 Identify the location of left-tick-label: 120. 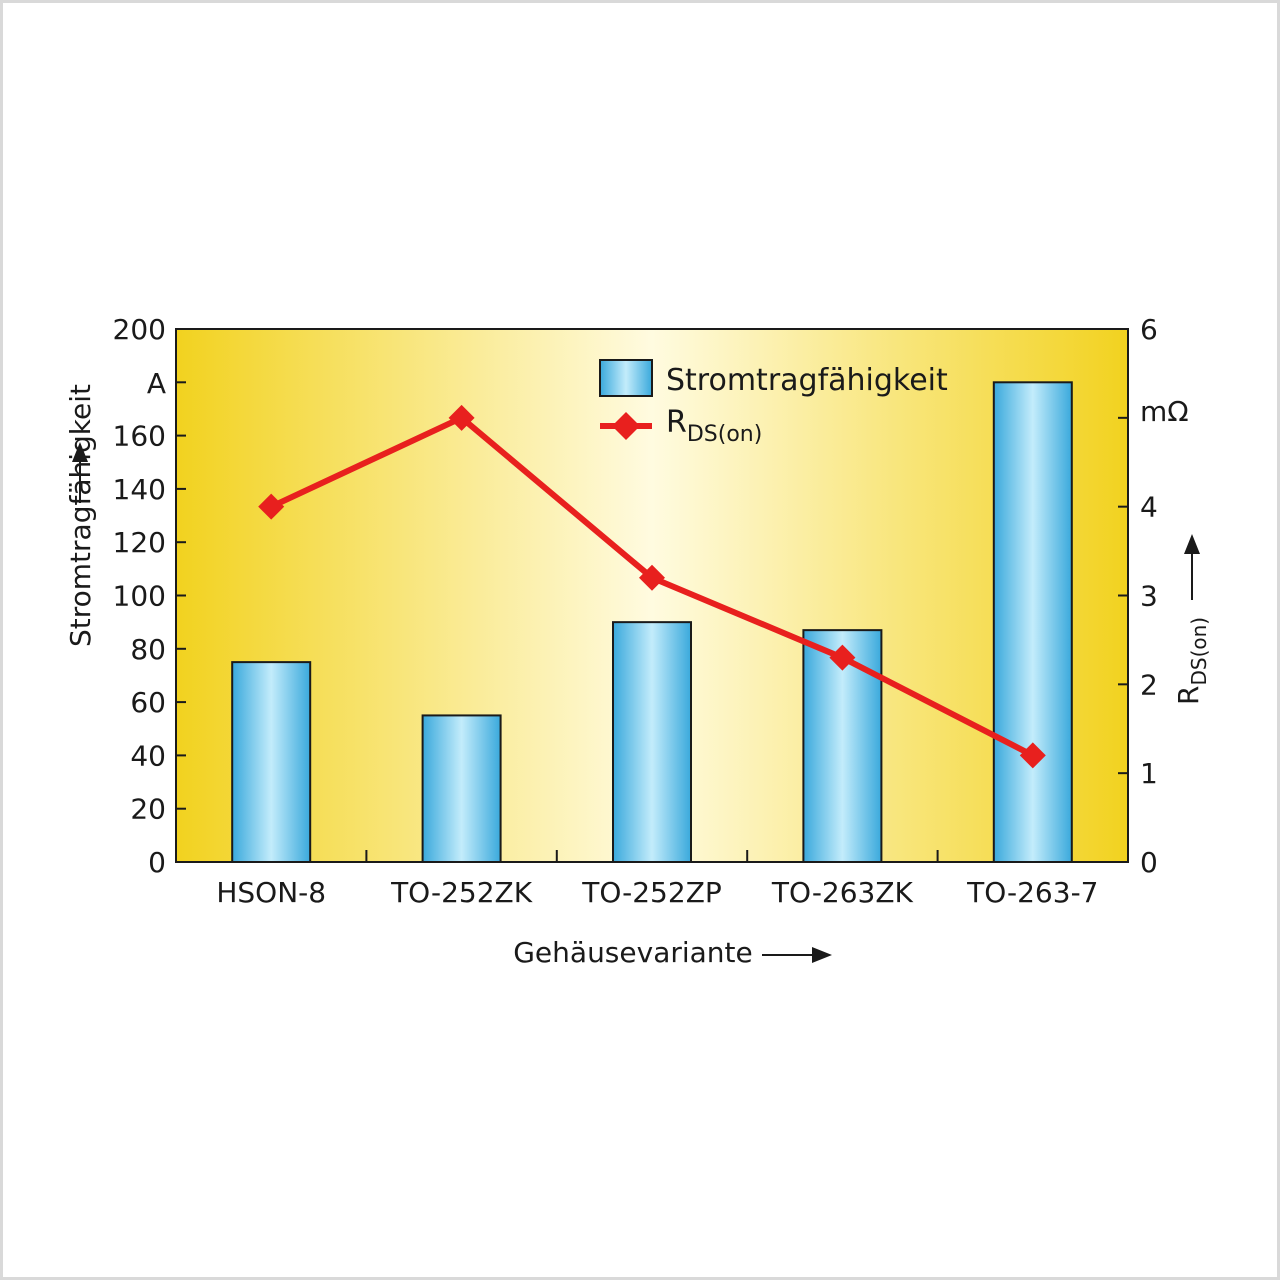
(139, 542).